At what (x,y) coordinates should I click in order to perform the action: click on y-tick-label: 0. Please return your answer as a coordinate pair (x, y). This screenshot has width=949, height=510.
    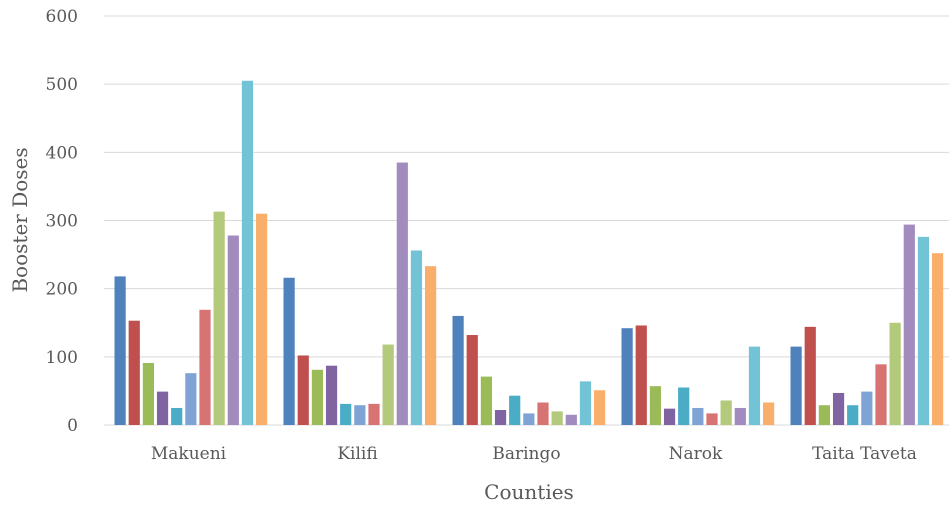
    Looking at the image, I should click on (72, 426).